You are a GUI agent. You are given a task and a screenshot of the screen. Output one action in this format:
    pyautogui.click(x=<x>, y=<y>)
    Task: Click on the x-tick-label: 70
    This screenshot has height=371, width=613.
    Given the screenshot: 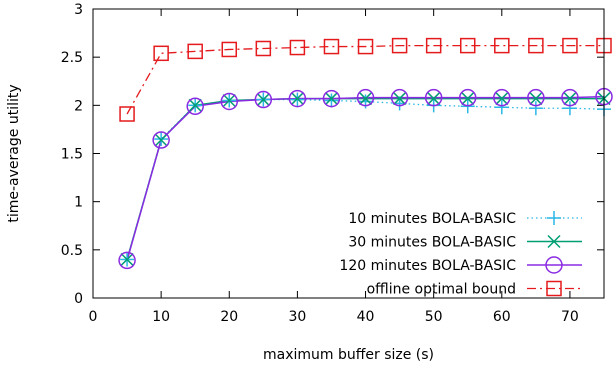 What is the action you would take?
    pyautogui.click(x=570, y=317)
    